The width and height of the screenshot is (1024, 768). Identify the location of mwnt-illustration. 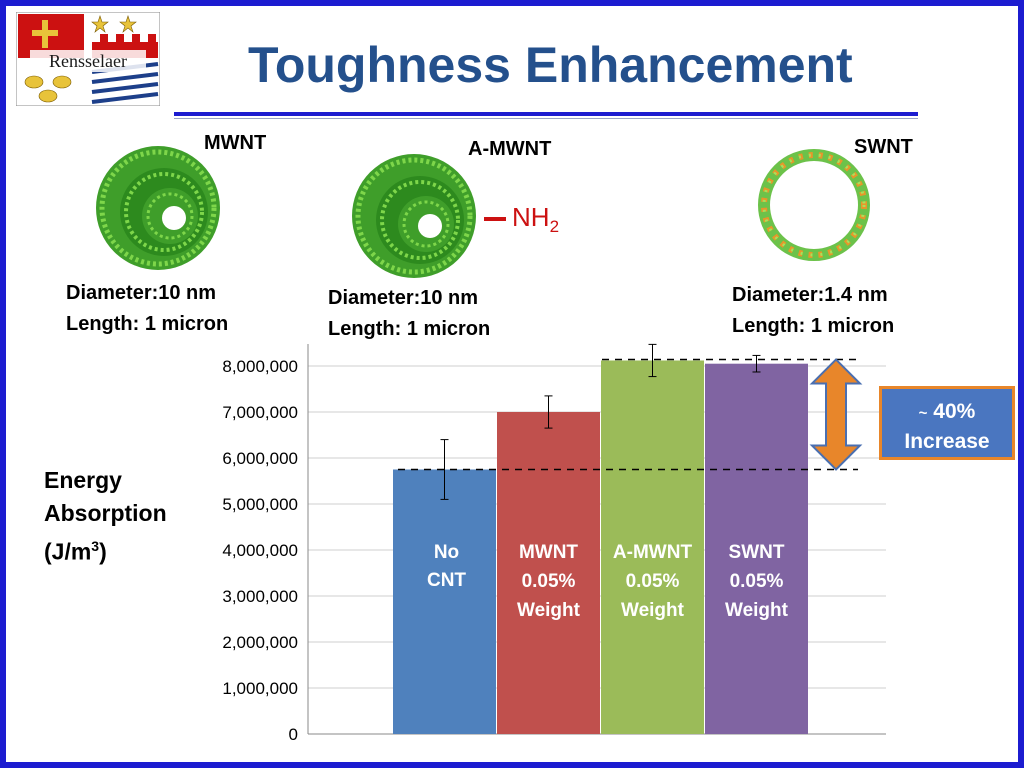
(158, 208).